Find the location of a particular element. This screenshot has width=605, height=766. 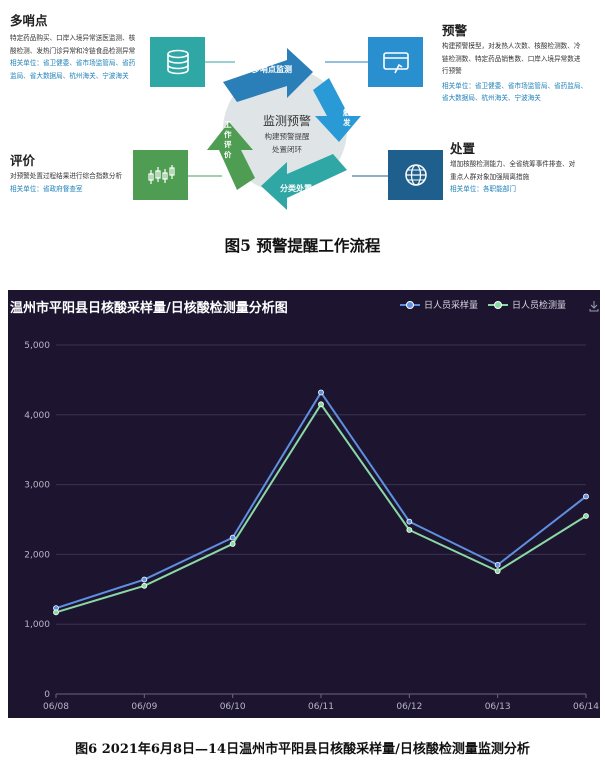

text-line: 增加核酸检测能力、全省统筹事件排查、对 is located at coordinates (513, 164).